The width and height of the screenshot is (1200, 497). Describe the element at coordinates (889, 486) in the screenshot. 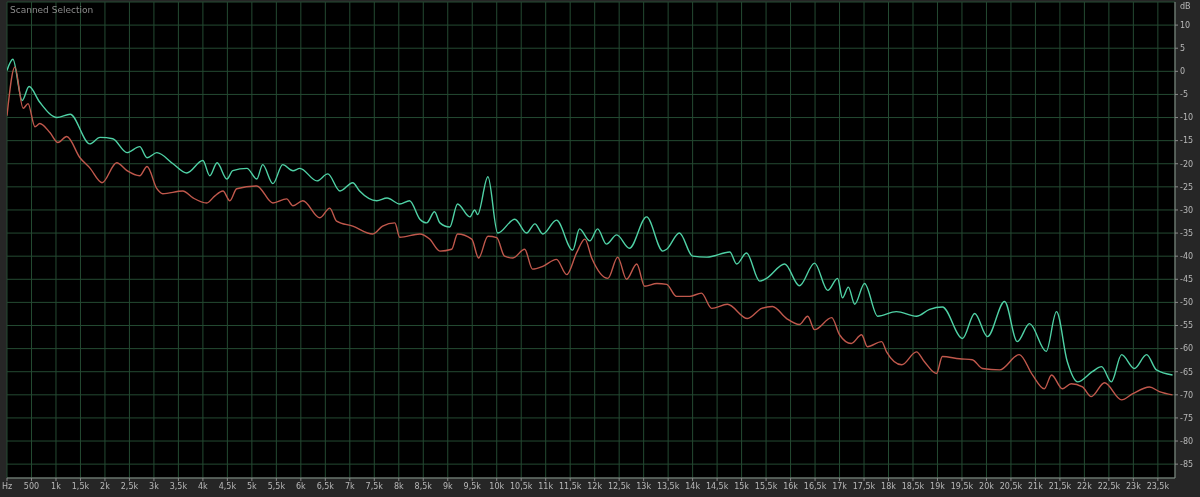

I see `x-tick-label: 18k` at that location.